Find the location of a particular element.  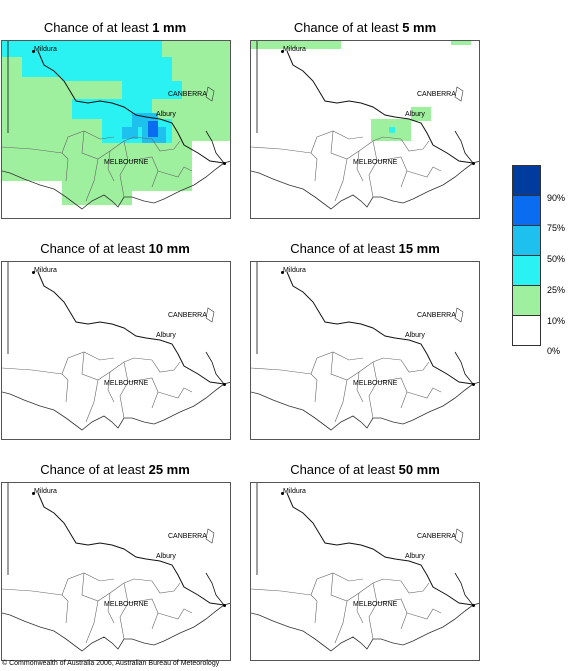

legend-label-10: 10% is located at coordinates (556, 321).